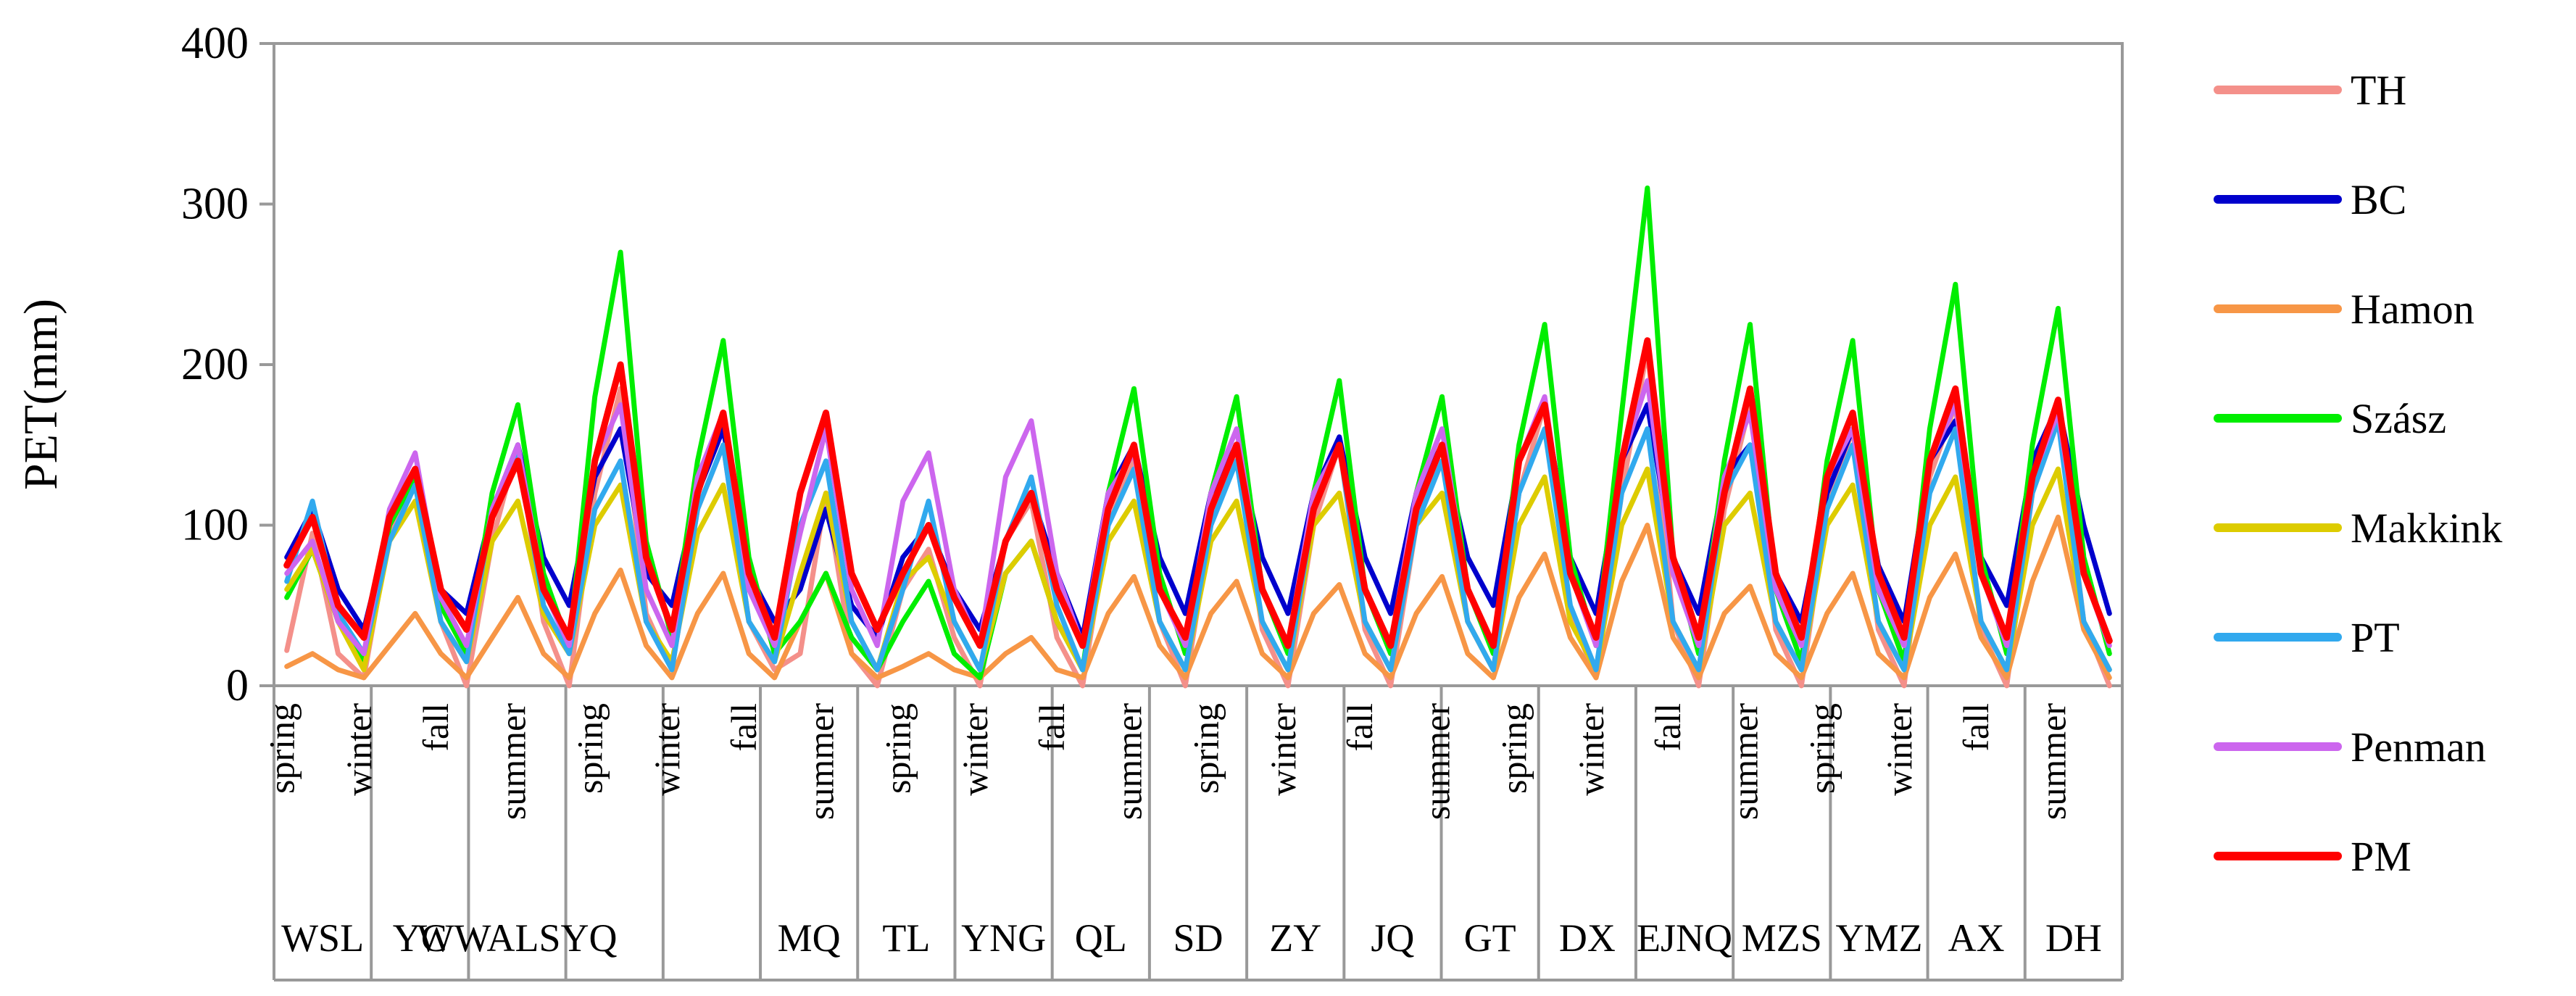 Image resolution: width=2576 pixels, height=996 pixels. What do you see at coordinates (1295, 938) in the screenshot?
I see `station-label: ZY` at bounding box center [1295, 938].